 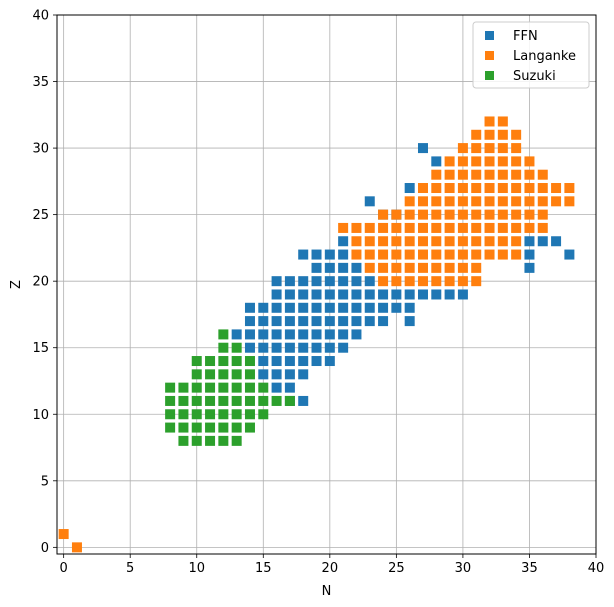 What do you see at coordinates (40, 282) in the screenshot?
I see `y-tick-label: 20` at bounding box center [40, 282].